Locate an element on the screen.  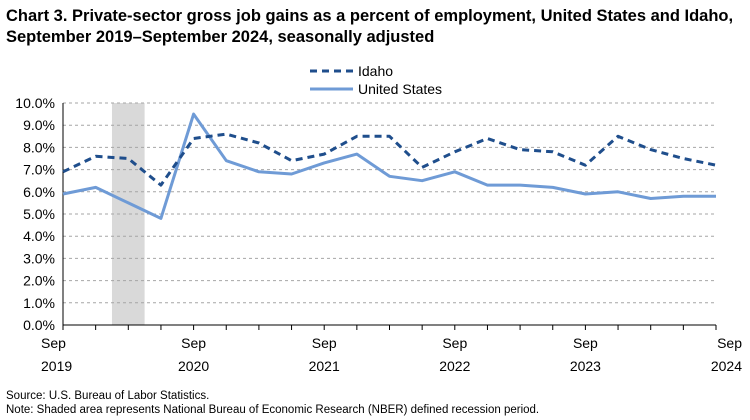
y-tick-label: 7.0% is located at coordinates (39, 170).